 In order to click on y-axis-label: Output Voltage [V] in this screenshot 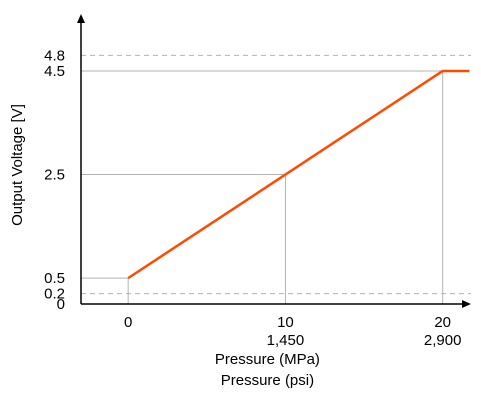, I will do `click(17, 165)`.